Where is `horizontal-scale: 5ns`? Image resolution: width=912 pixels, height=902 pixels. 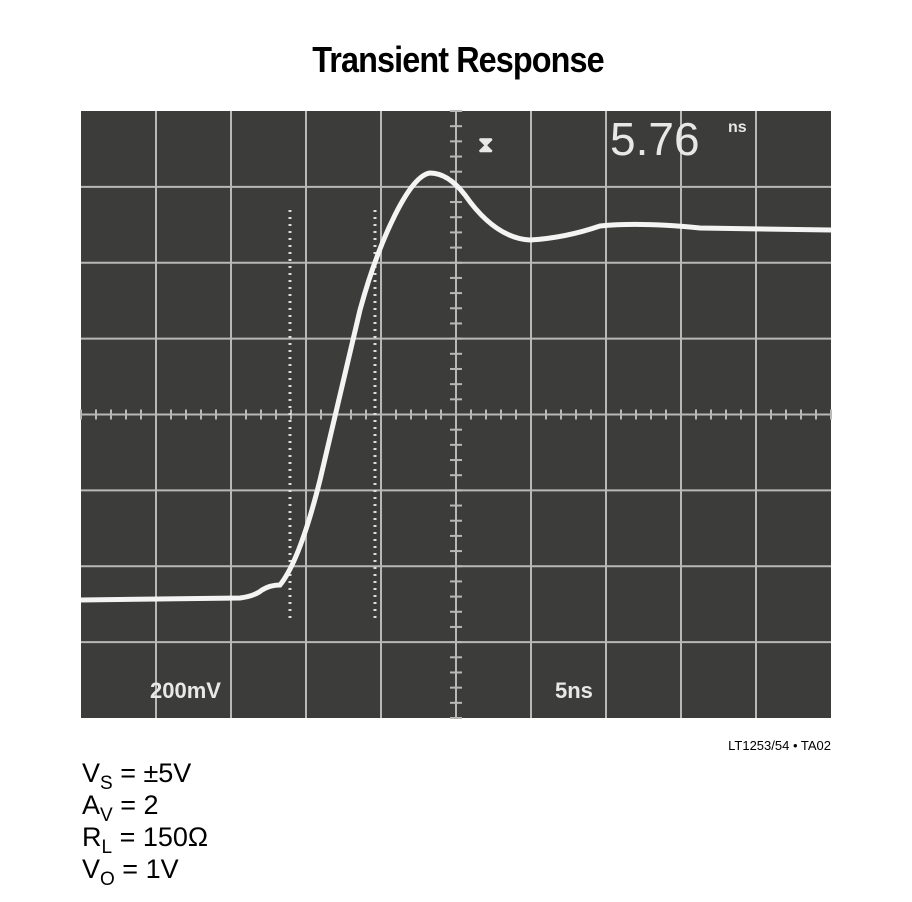 horizontal-scale: 5ns is located at coordinates (574, 690).